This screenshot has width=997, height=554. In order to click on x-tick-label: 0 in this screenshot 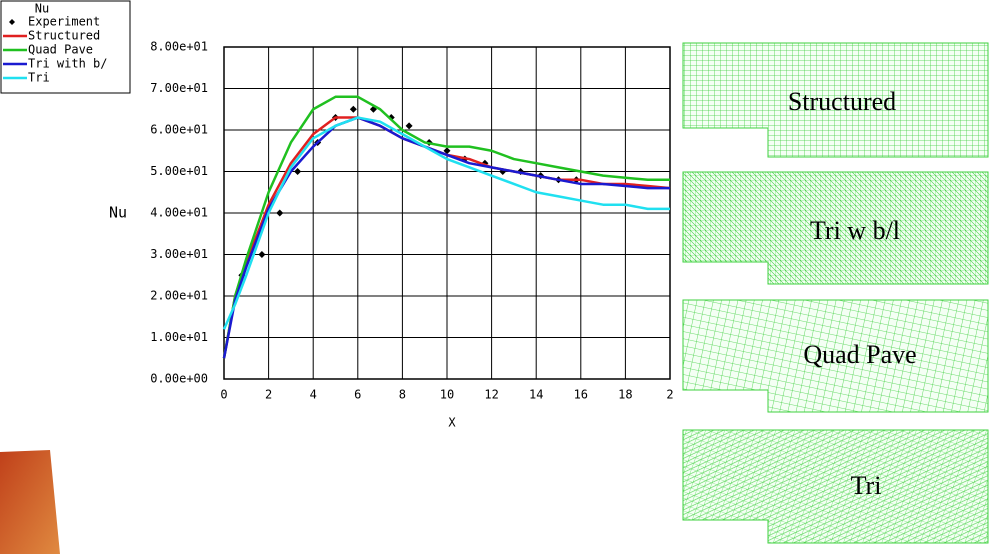, I will do `click(223, 395)`.